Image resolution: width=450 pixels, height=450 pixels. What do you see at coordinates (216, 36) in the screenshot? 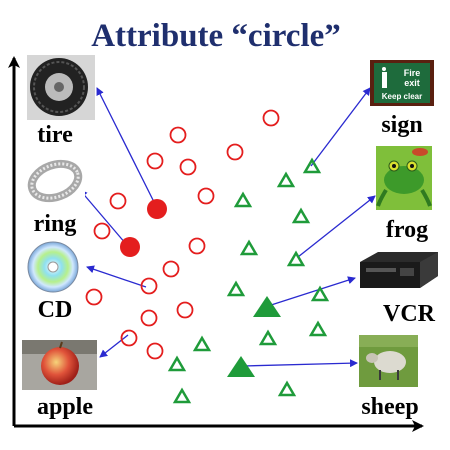
I see `page-title: Attribute “circle”` at bounding box center [216, 36].